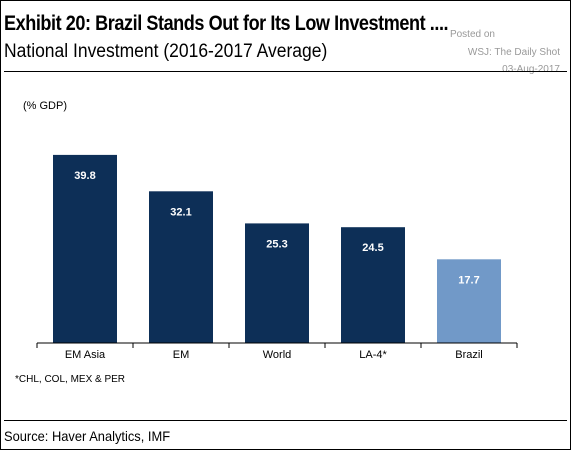  I want to click on source-note: Source: Haver Analytics, IMF, so click(87, 436).